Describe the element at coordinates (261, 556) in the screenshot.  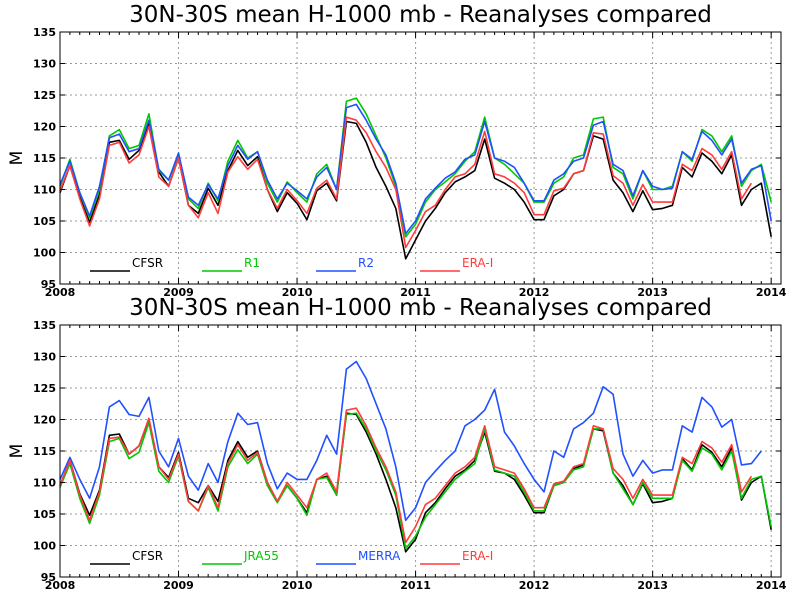
I see `legend-label: JRA55` at that location.